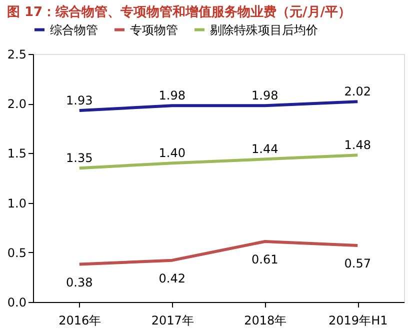 The width and height of the screenshot is (418, 332). What do you see at coordinates (265, 149) in the screenshot?
I see `data-label: 1.44` at bounding box center [265, 149].